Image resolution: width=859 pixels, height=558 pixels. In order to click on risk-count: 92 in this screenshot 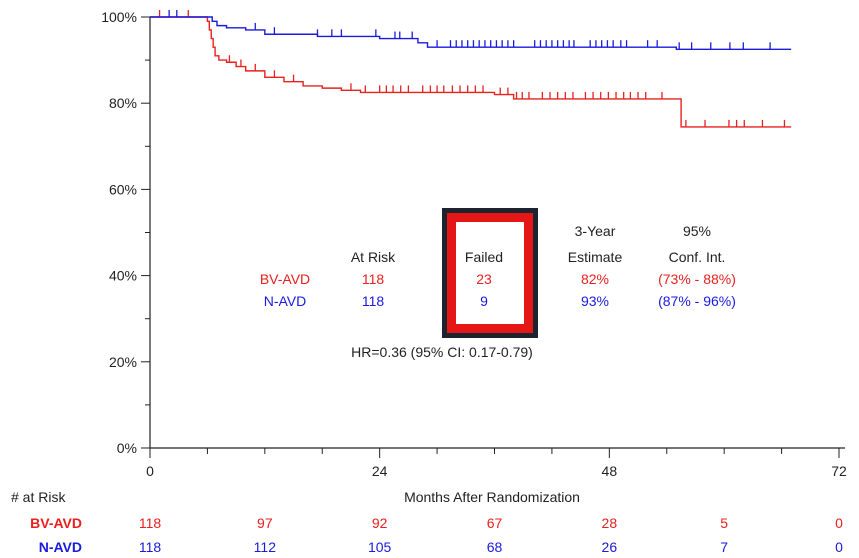, I will do `click(380, 523)`.